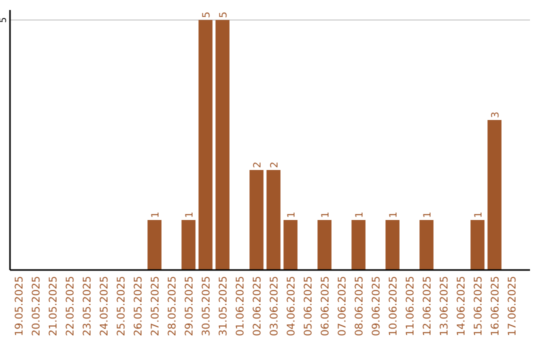 This screenshot has width=540, height=340. What do you see at coordinates (308, 306) in the screenshot?
I see `x-tick-label: 05.06.2025` at bounding box center [308, 306].